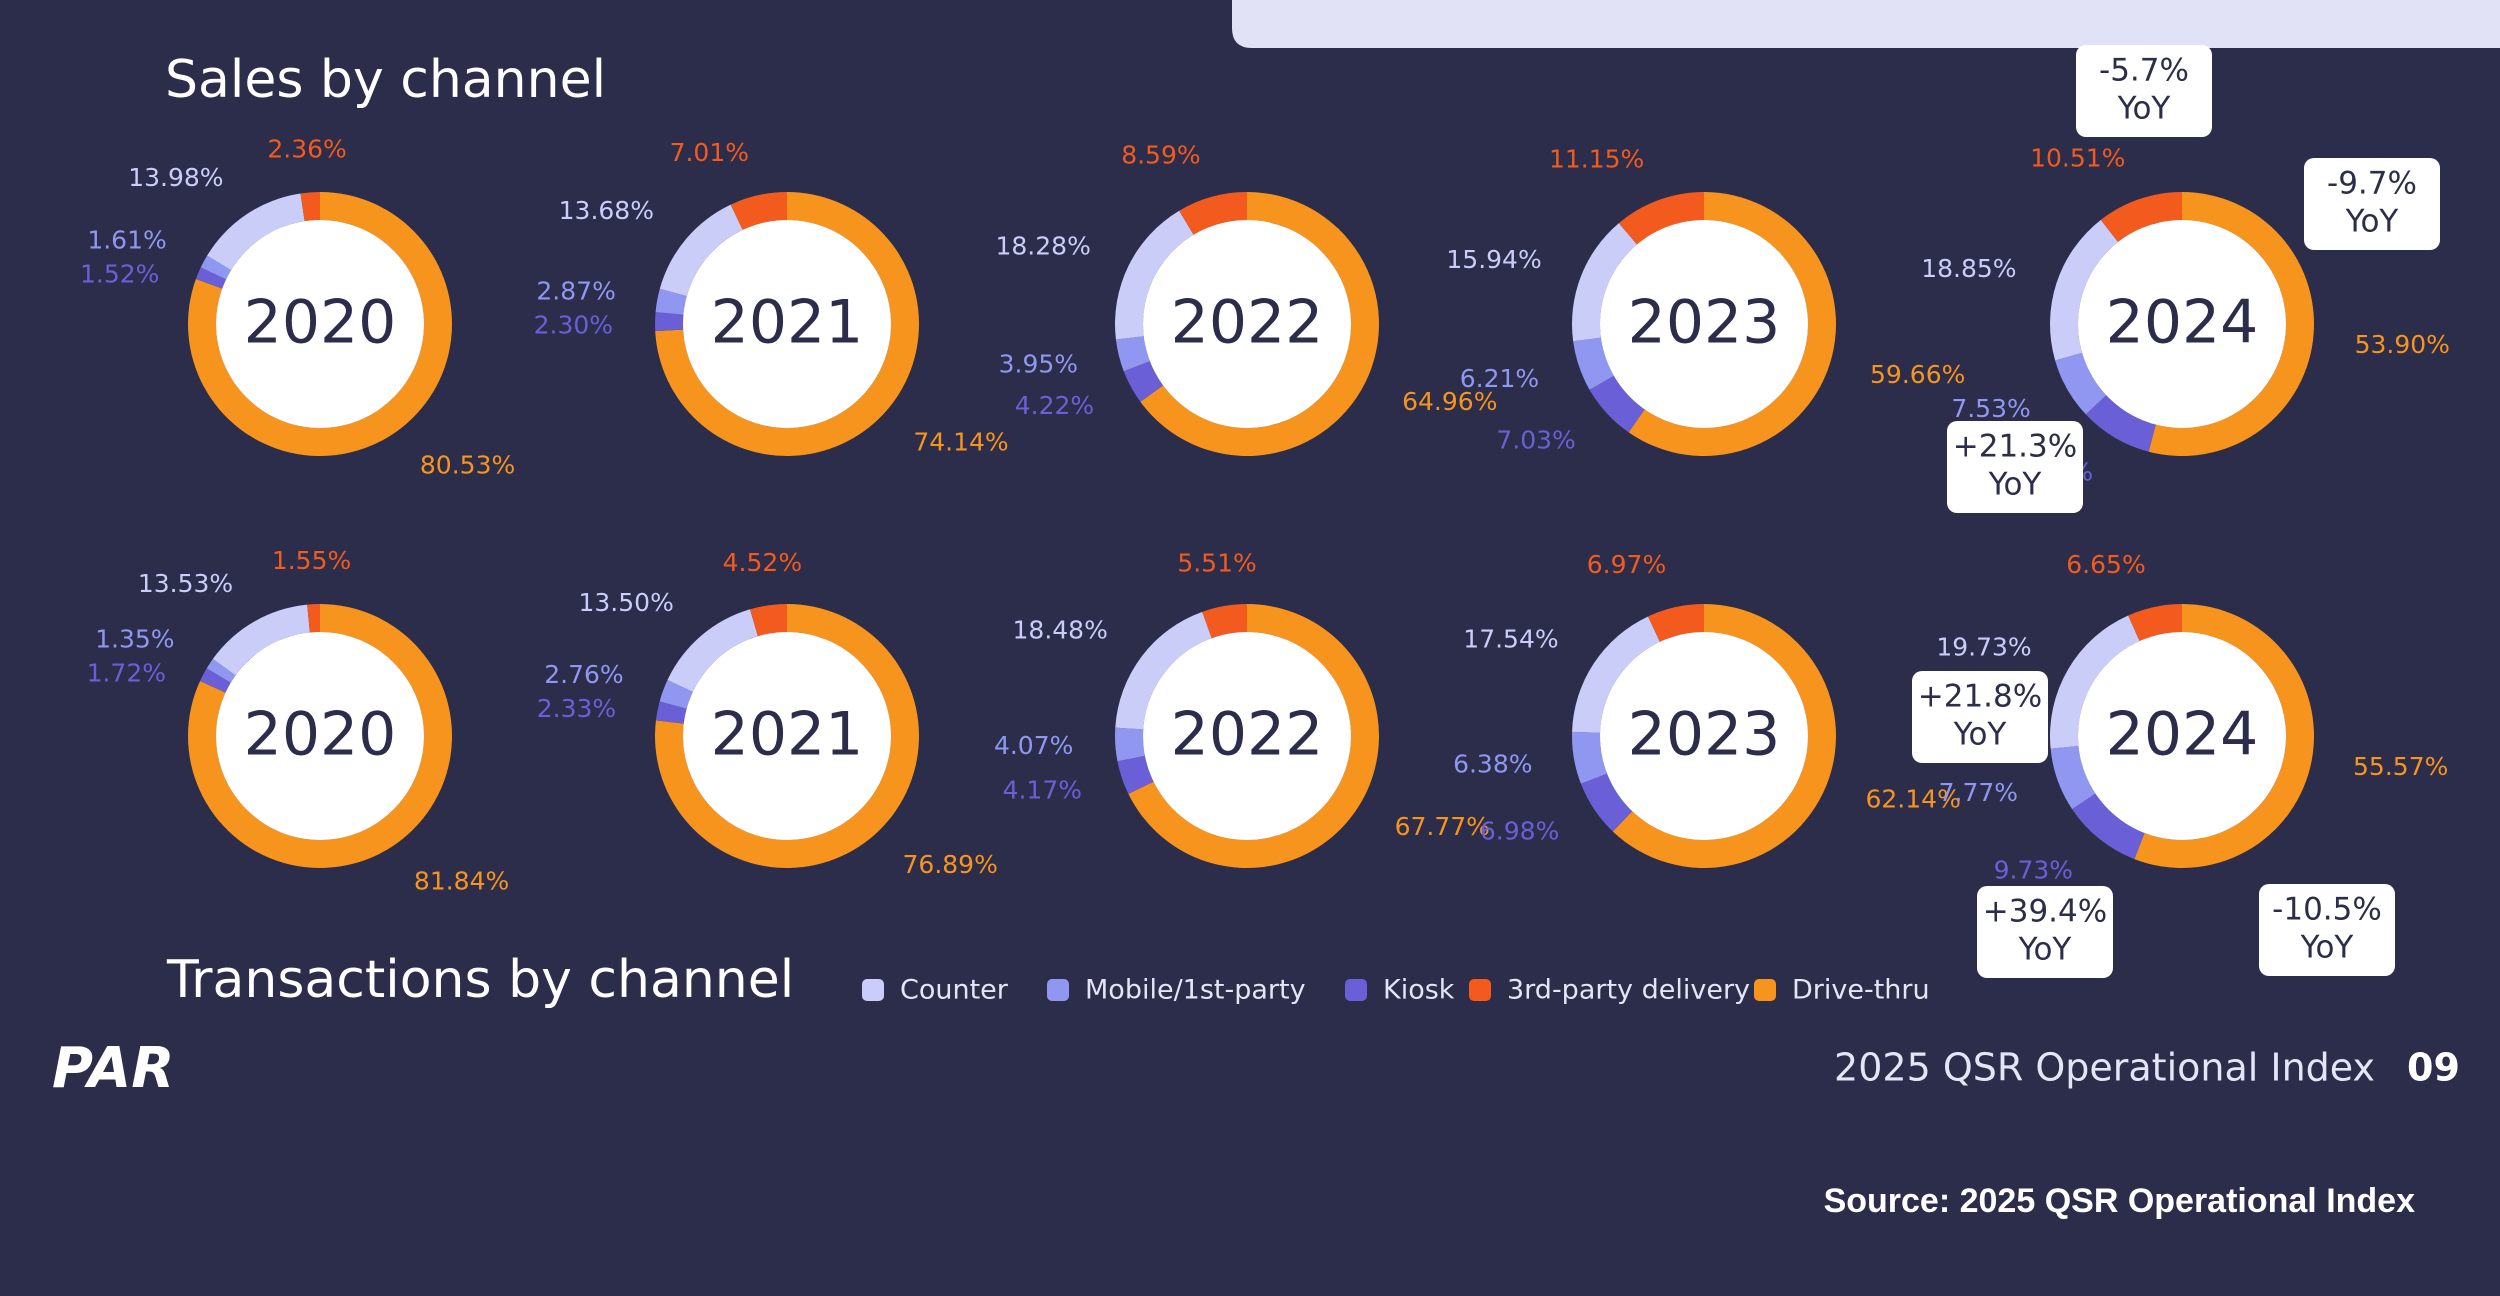 The height and width of the screenshot is (1296, 2500). Describe the element at coordinates (385, 80) in the screenshot. I see `section-title: Sales by channel` at that location.